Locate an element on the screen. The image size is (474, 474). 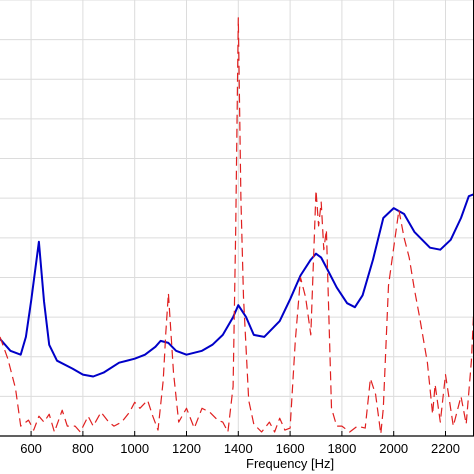
x-tick-label: 1000 is located at coordinates (134, 448).